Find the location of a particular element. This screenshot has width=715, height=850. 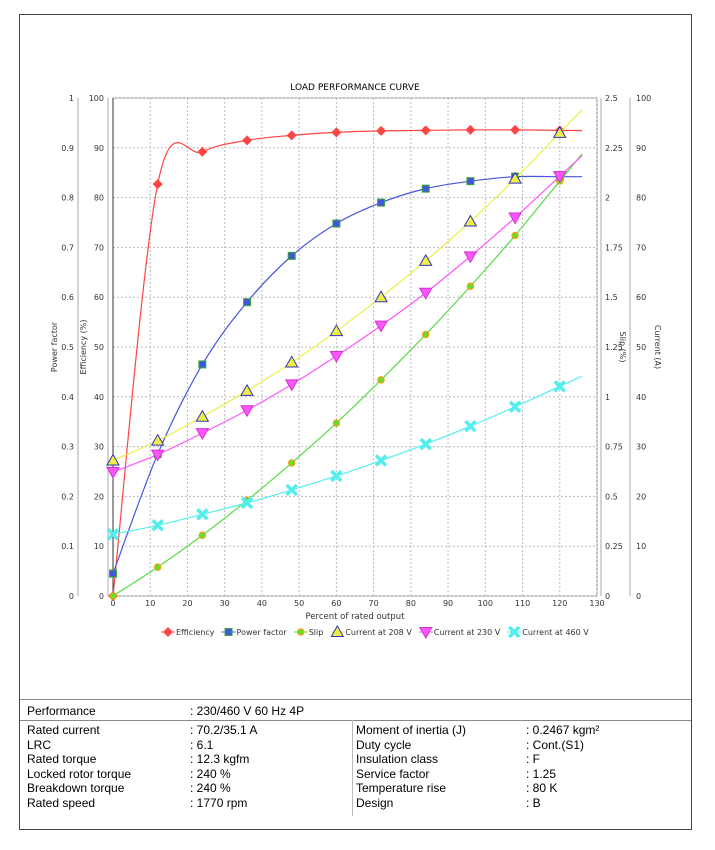

current-tick-label: 50 is located at coordinates (641, 347).